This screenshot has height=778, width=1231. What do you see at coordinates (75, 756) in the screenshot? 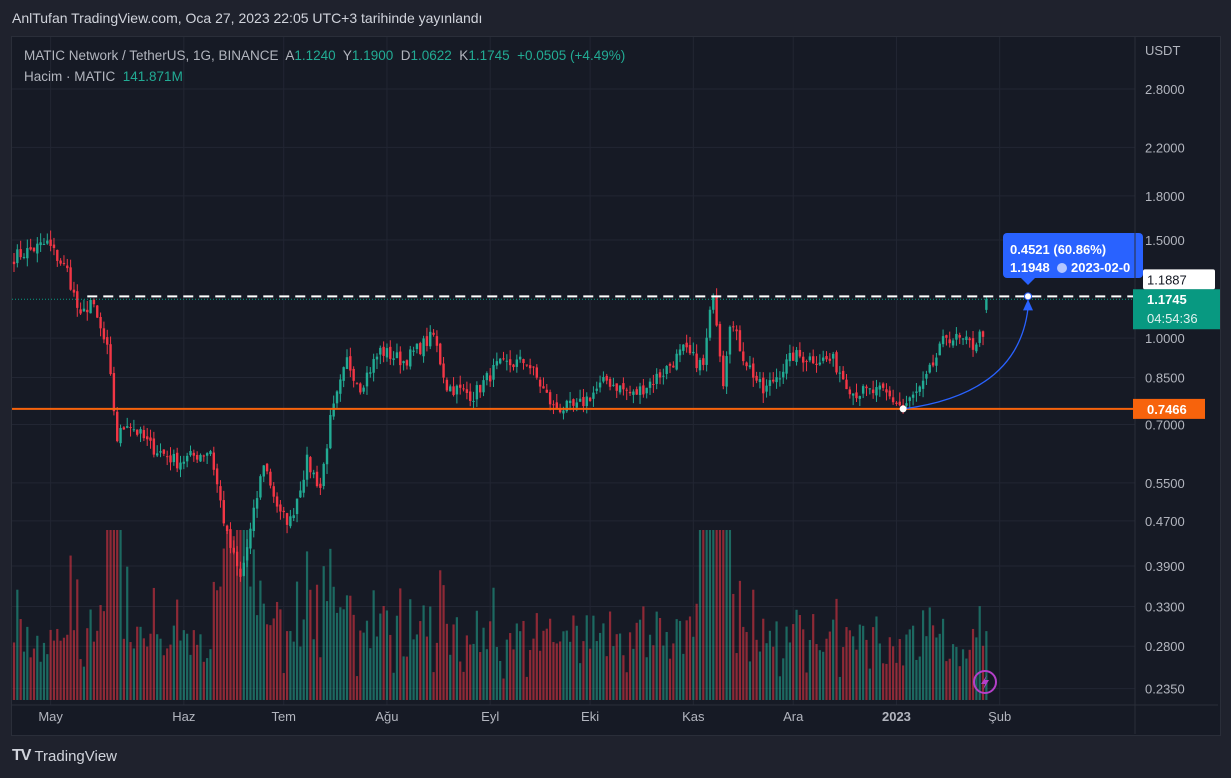
I see `brand-name: TradingView` at bounding box center [75, 756].